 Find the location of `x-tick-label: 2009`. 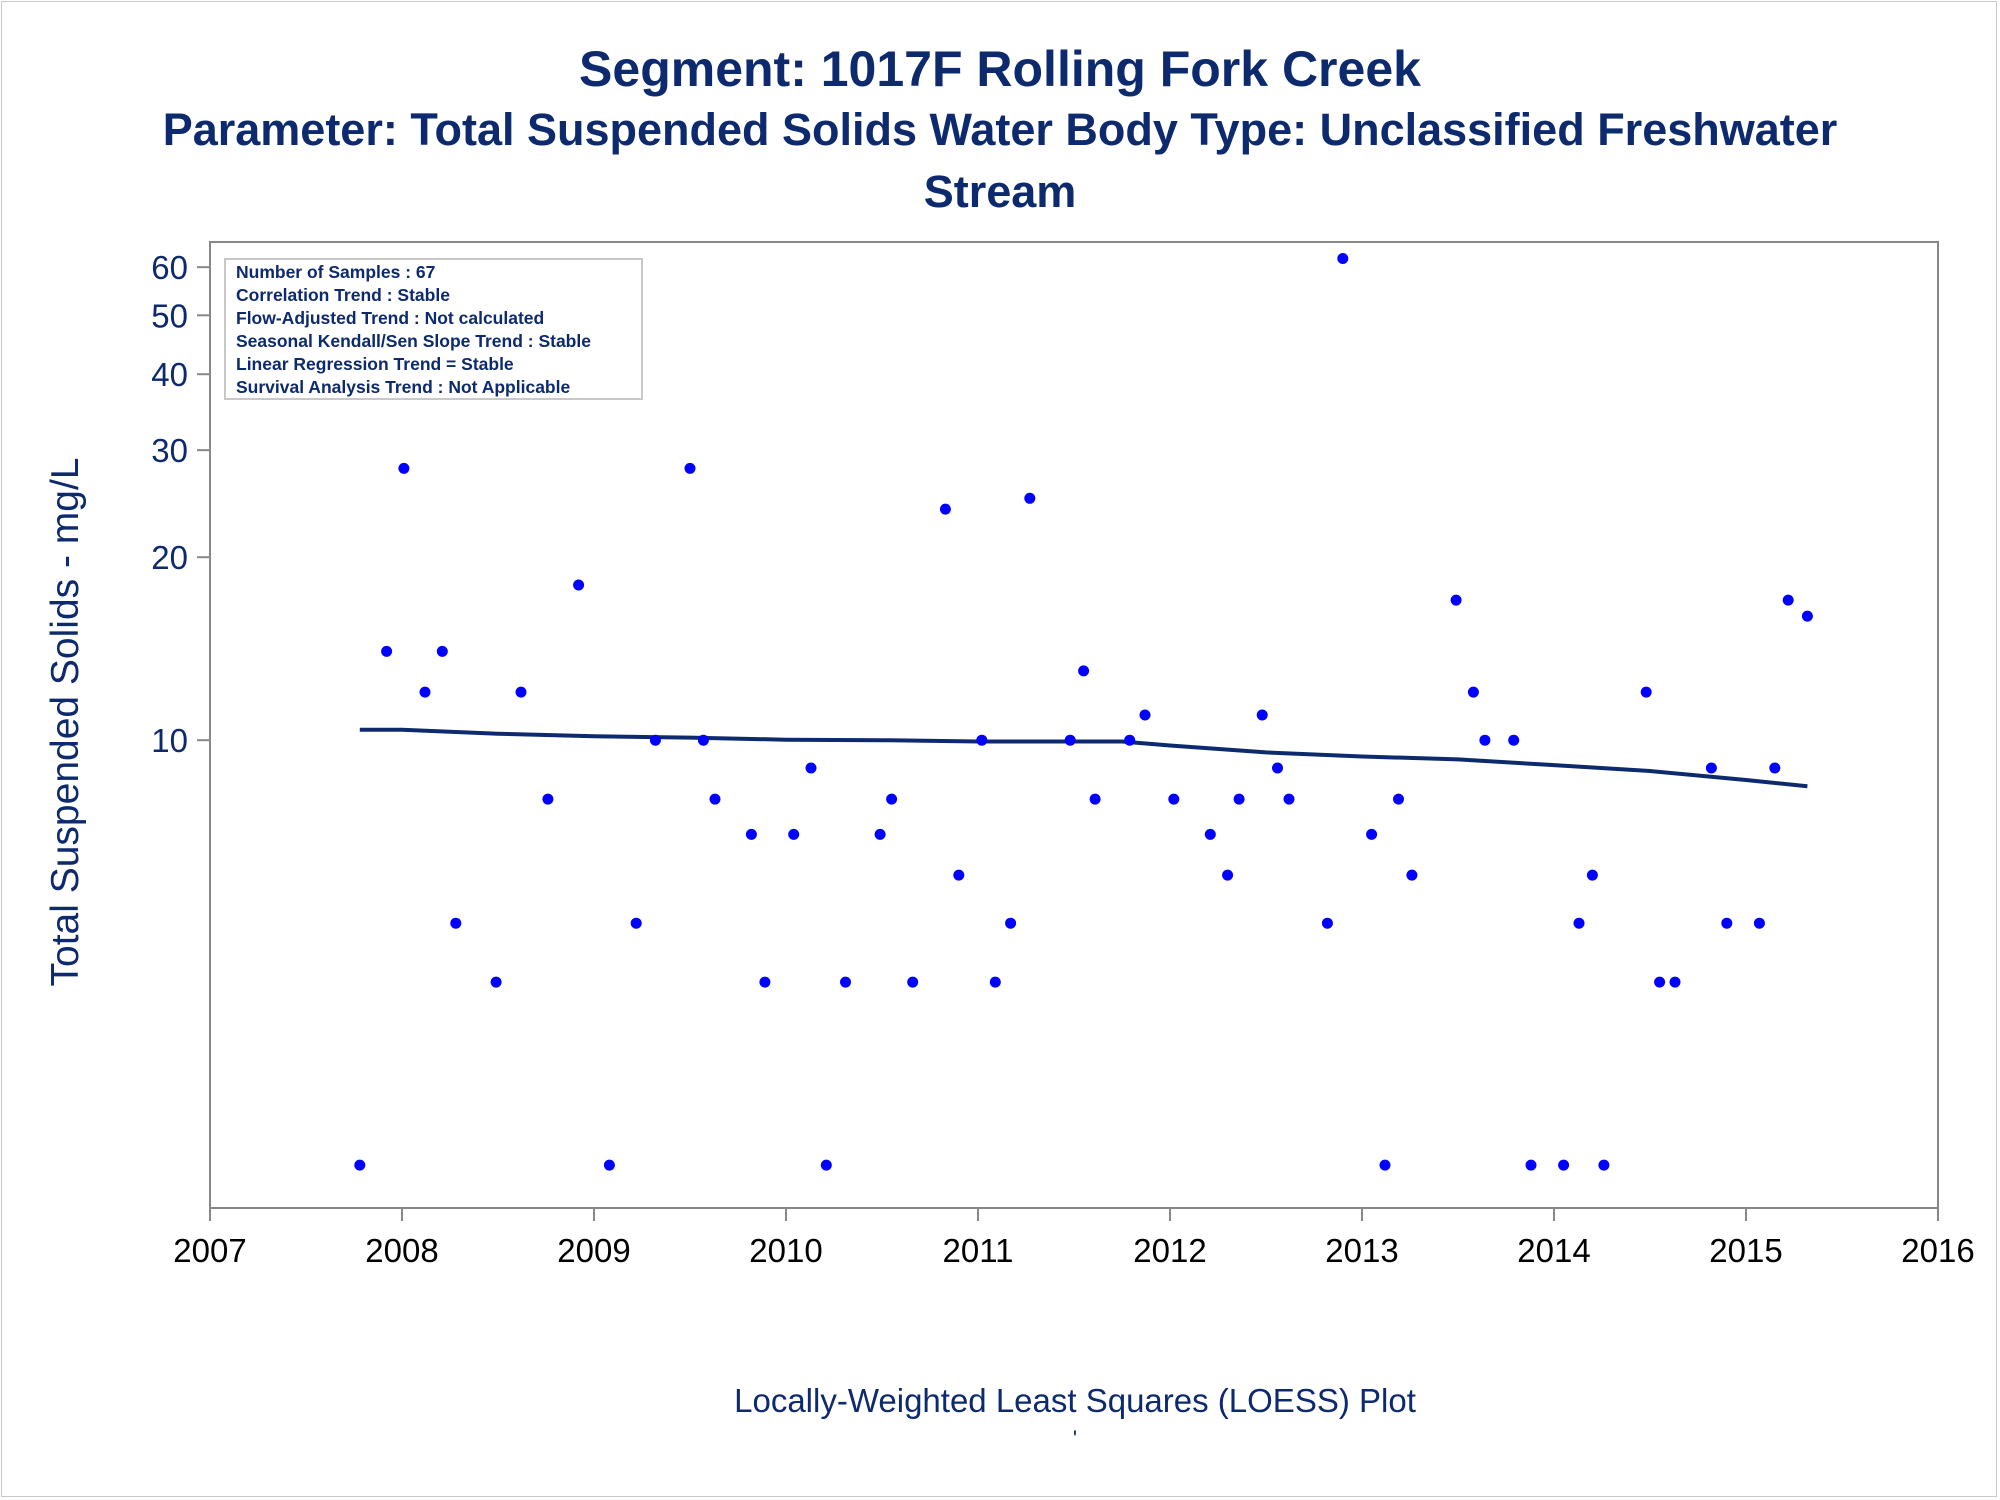

x-tick-label: 2009 is located at coordinates (593, 1250).